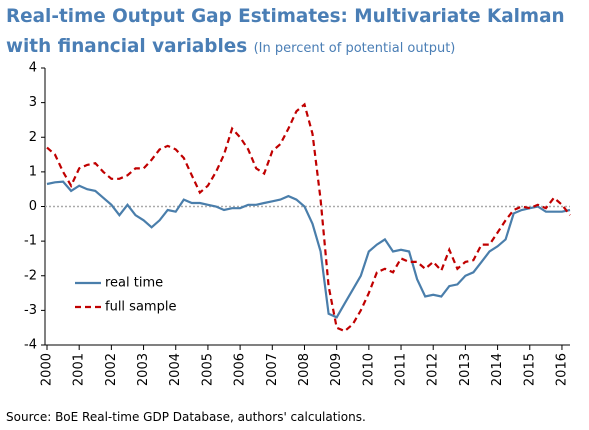  What do you see at coordinates (33, 171) in the screenshot?
I see `y-tick-label: 1` at bounding box center [33, 171].